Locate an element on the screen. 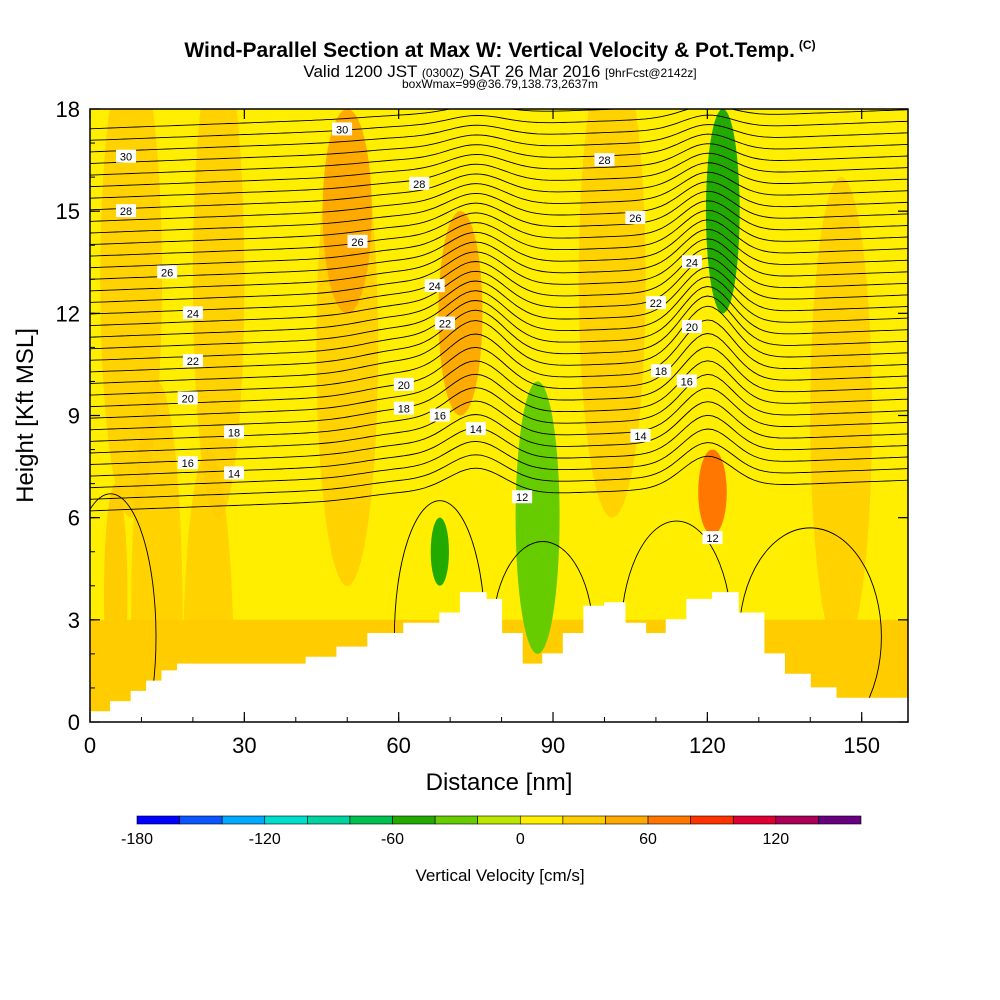  contour-label: 26 is located at coordinates (167, 272).